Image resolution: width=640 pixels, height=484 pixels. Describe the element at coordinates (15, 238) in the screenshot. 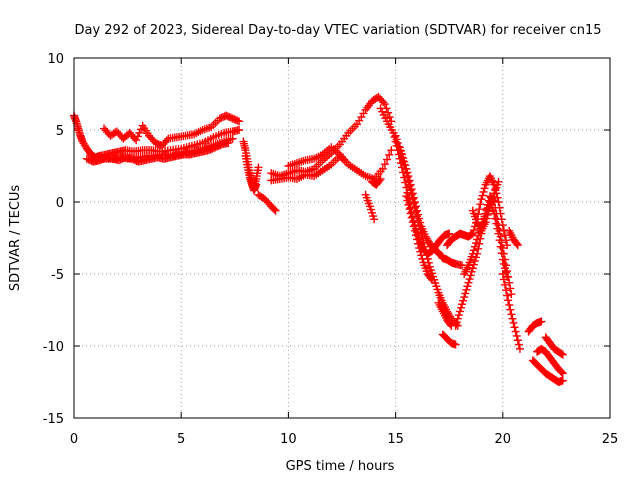

I see `y-axis-label: SDTVAR / TECUs` at that location.